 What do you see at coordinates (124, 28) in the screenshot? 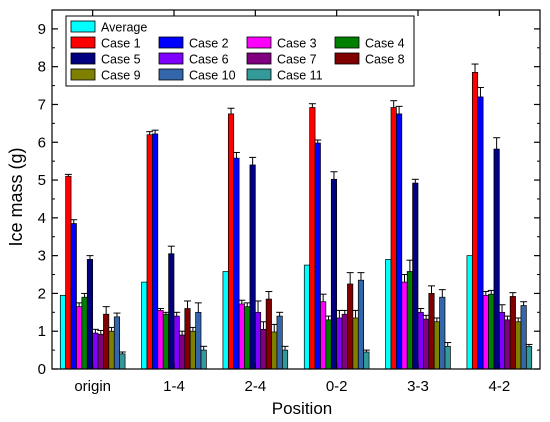
I see `legend-label: Average` at bounding box center [124, 28].